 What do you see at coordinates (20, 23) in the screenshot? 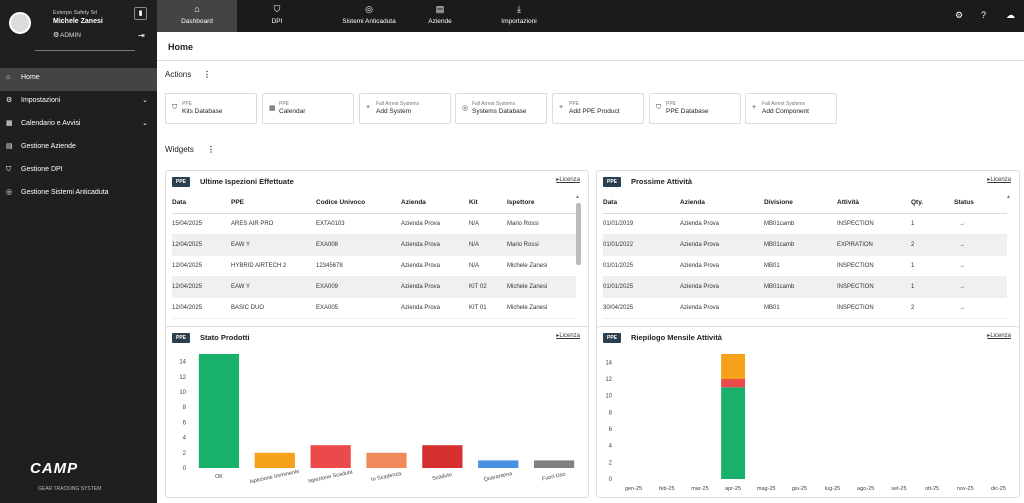
I see `avatar` at bounding box center [20, 23].